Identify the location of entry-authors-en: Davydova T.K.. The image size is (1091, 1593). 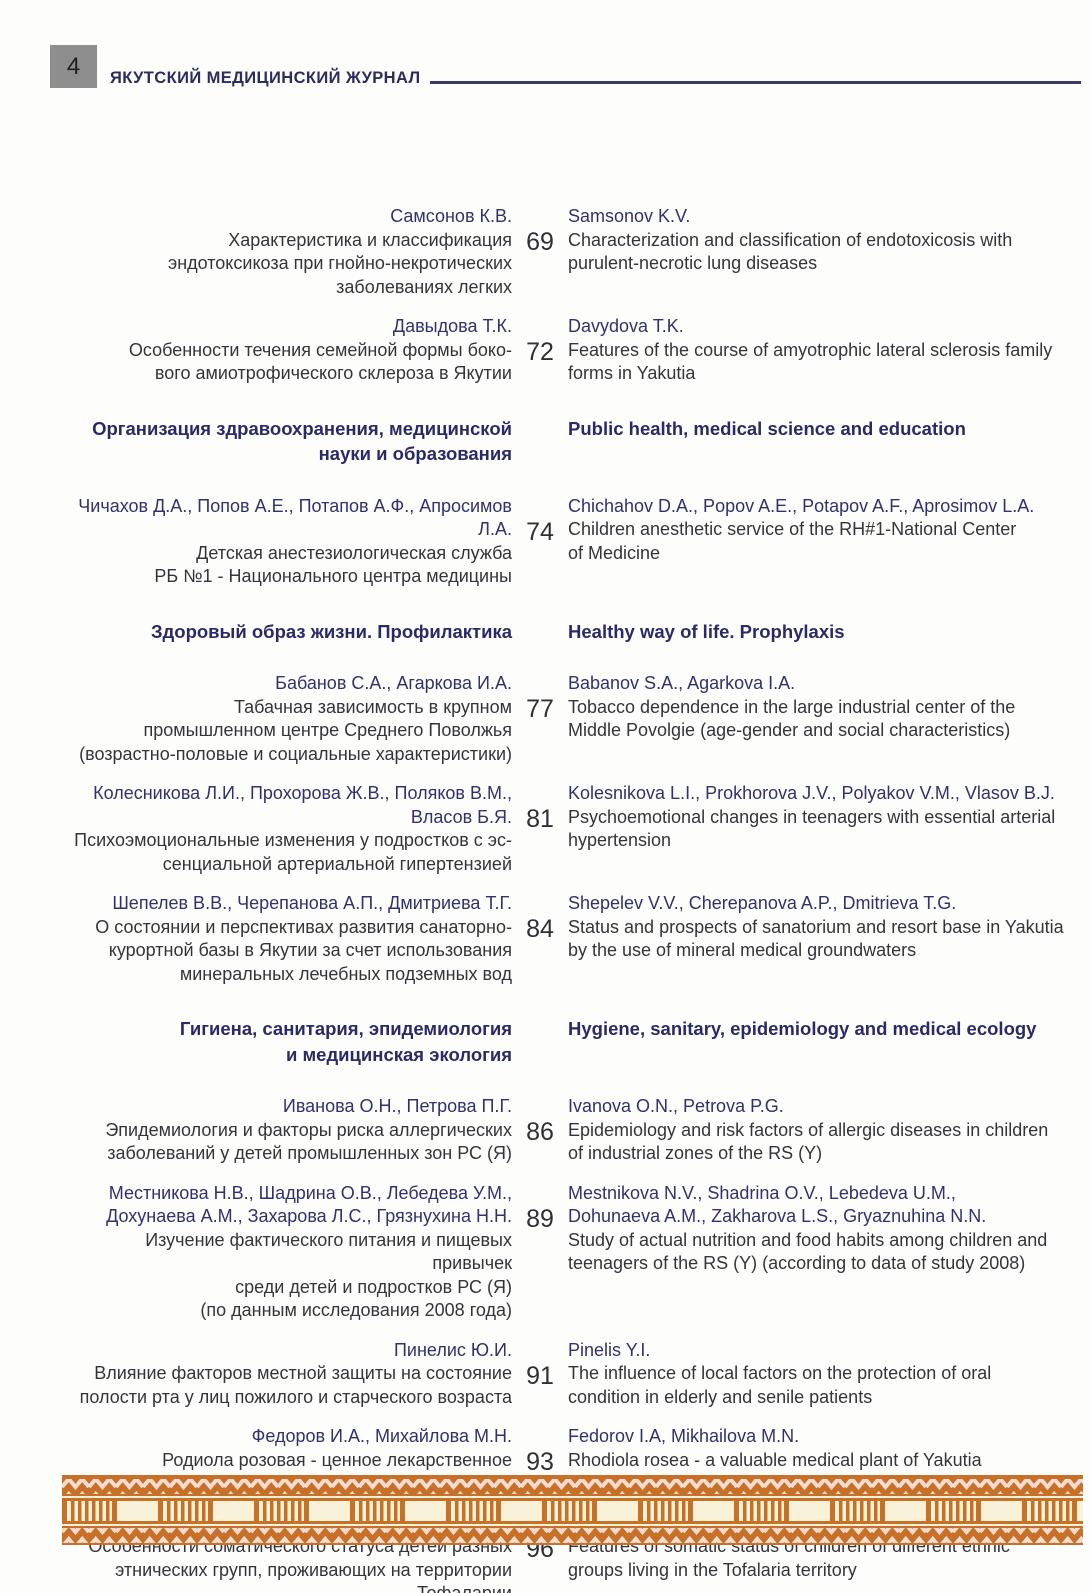
(626, 326).